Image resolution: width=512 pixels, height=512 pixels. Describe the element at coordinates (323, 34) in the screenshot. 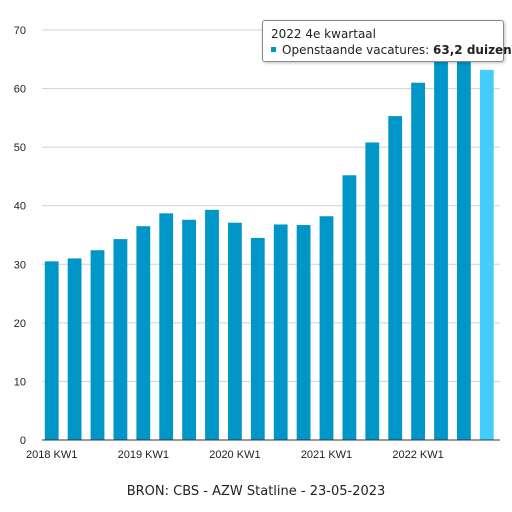

I see `tooltip-title: 2022 4e kwartaal` at that location.